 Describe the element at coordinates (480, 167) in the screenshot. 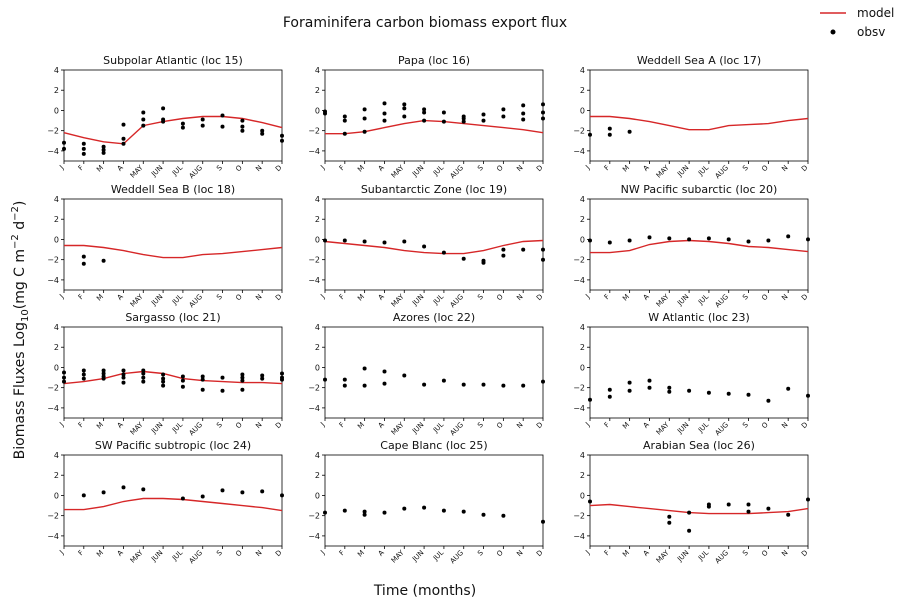

I see `x-tick-label: S` at that location.